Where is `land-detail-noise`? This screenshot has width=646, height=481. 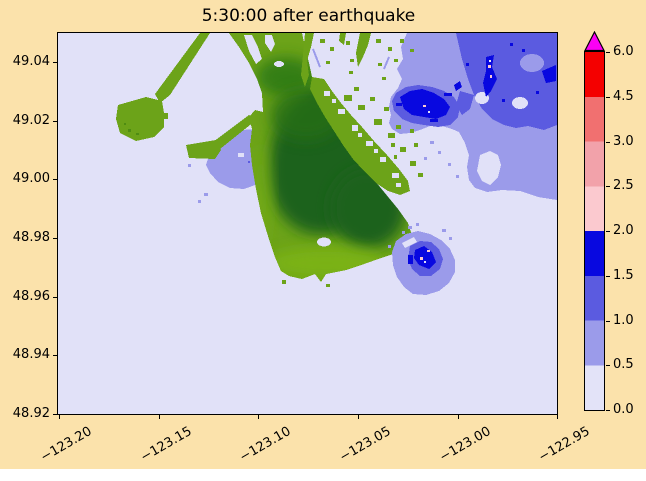
land-detail-noise is located at coordinates (257, 91).